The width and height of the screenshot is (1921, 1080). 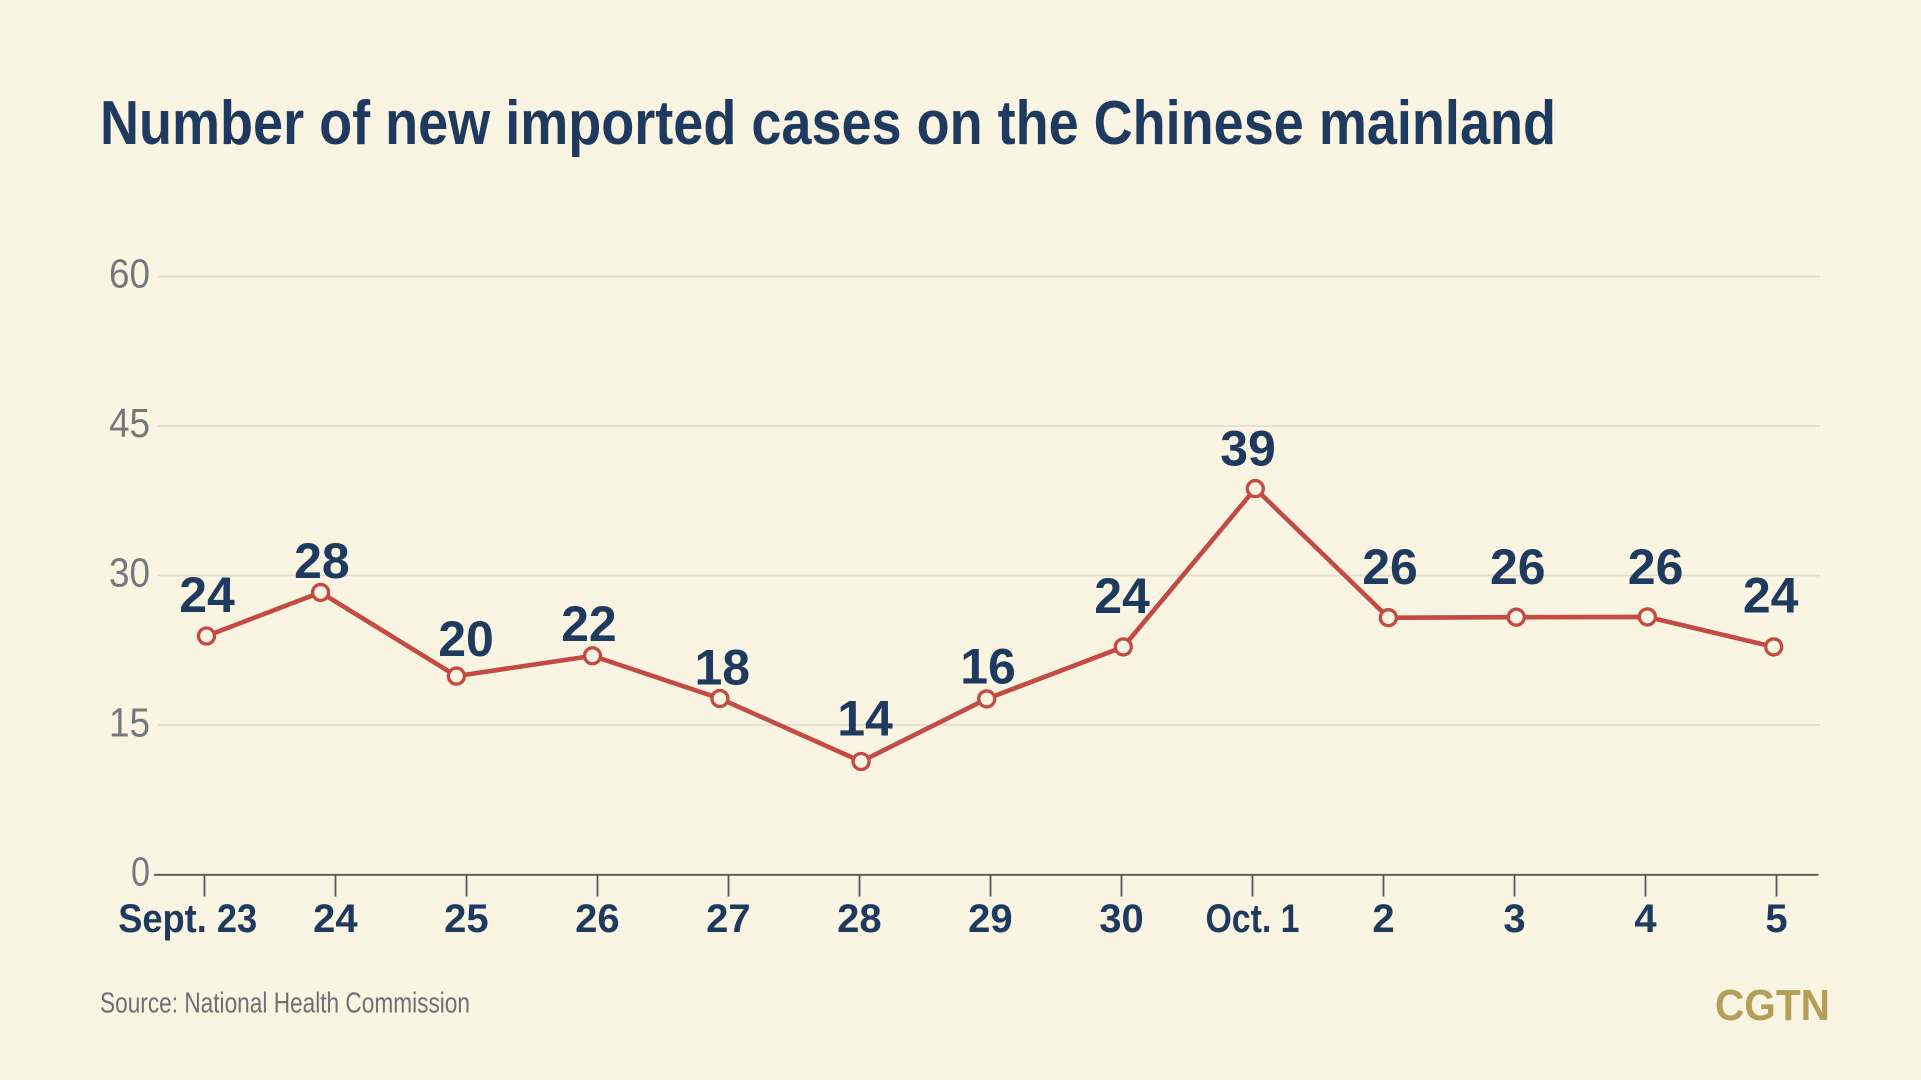 What do you see at coordinates (1514, 919) in the screenshot?
I see `svg-text: 3` at bounding box center [1514, 919].